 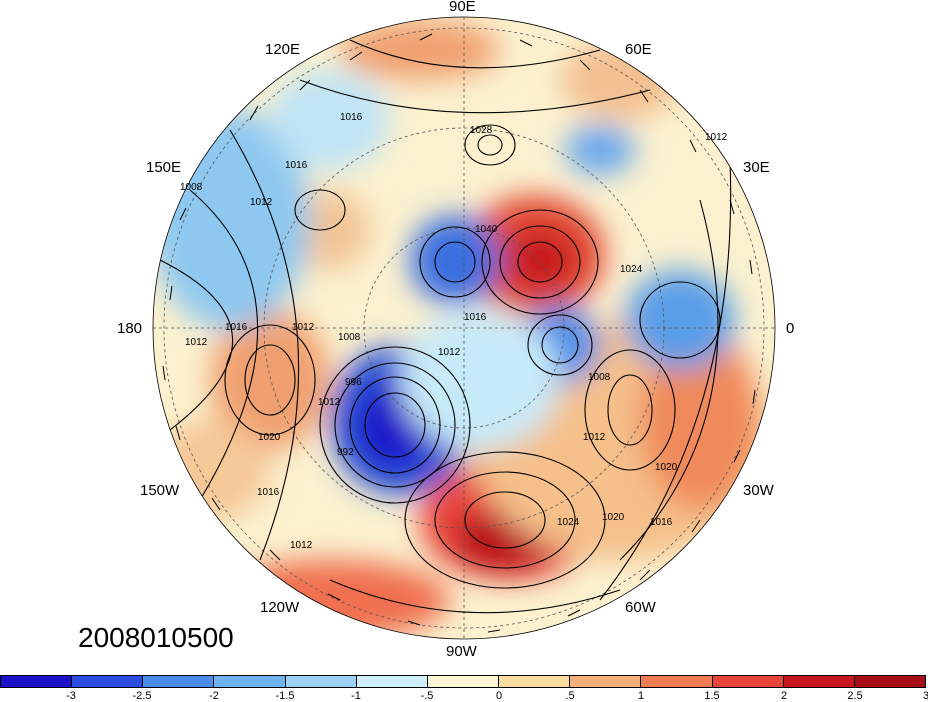 What do you see at coordinates (784, 696) in the screenshot?
I see `colorbar-tick-label: 2` at bounding box center [784, 696].